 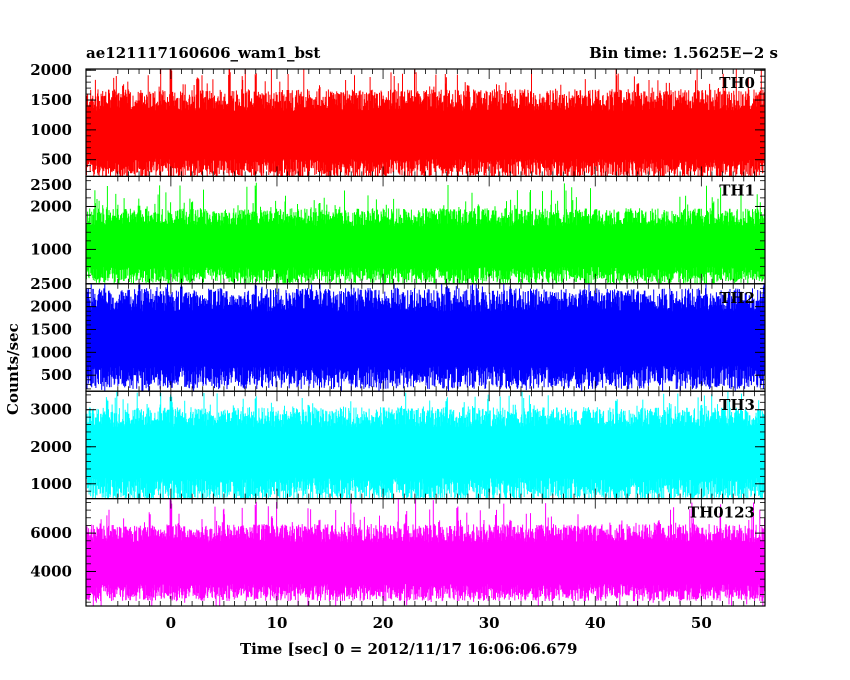 What do you see at coordinates (171, 623) in the screenshot?
I see `x-tick-label-0: 0` at bounding box center [171, 623].